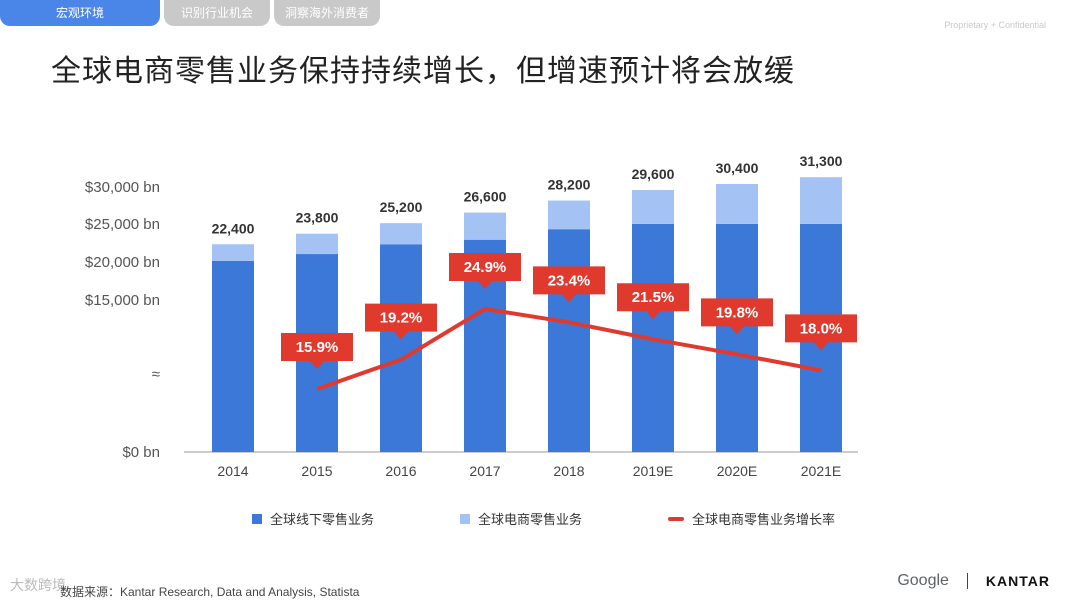  Describe the element at coordinates (484, 471) in the screenshot. I see `x-tick-label: 2017` at that location.